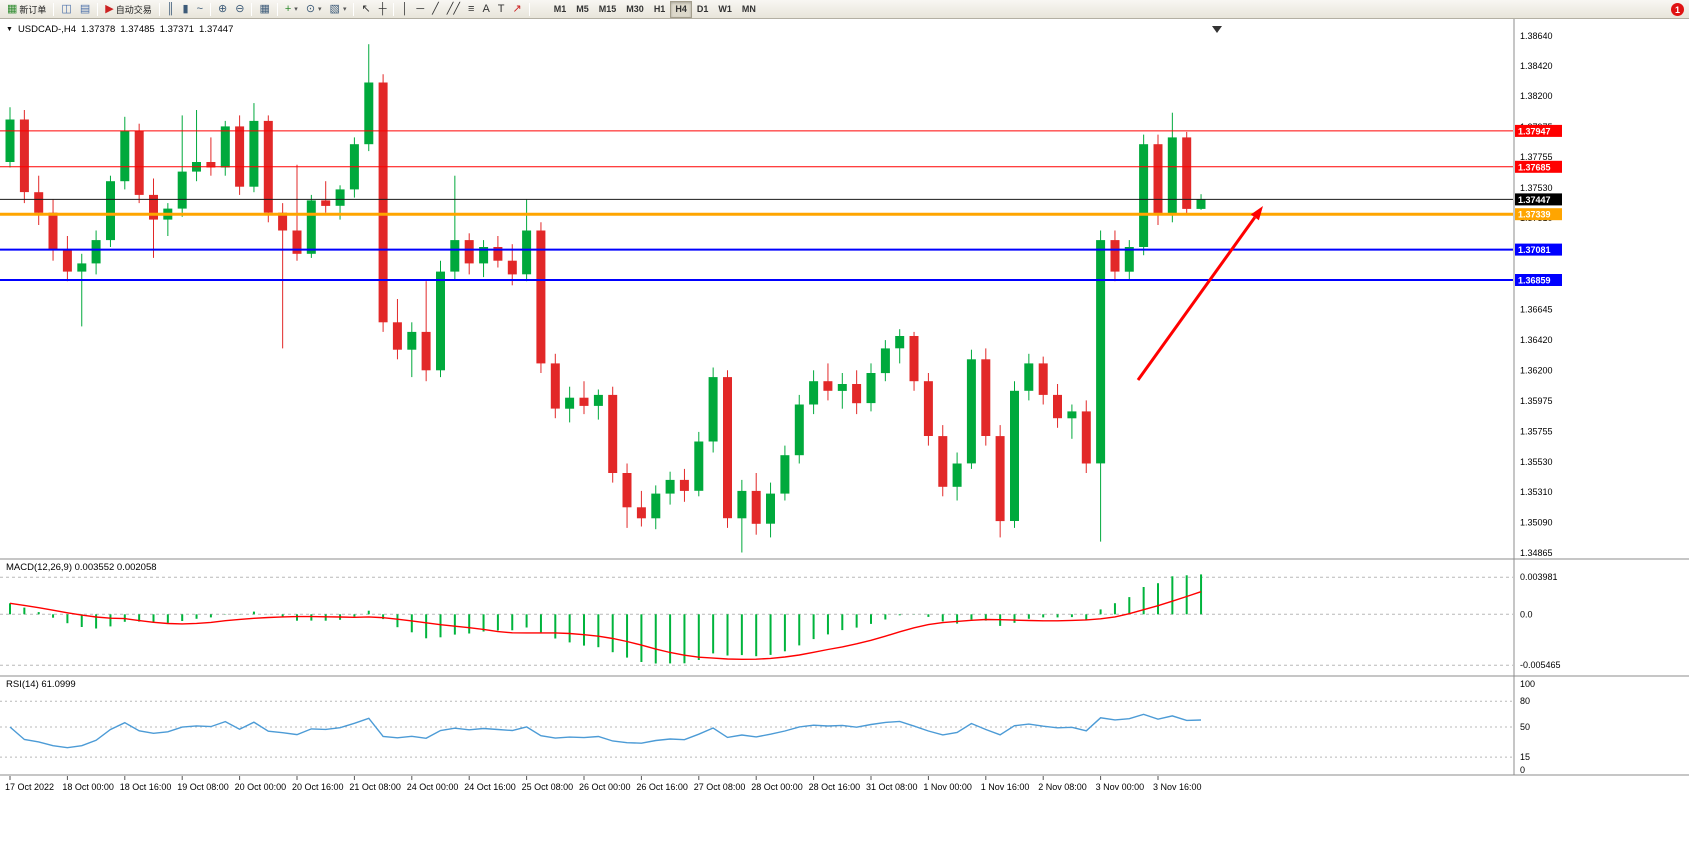 The image size is (1689, 861). What do you see at coordinates (291, 9) in the screenshot?
I see `indicators-button: + ▾` at bounding box center [291, 9].